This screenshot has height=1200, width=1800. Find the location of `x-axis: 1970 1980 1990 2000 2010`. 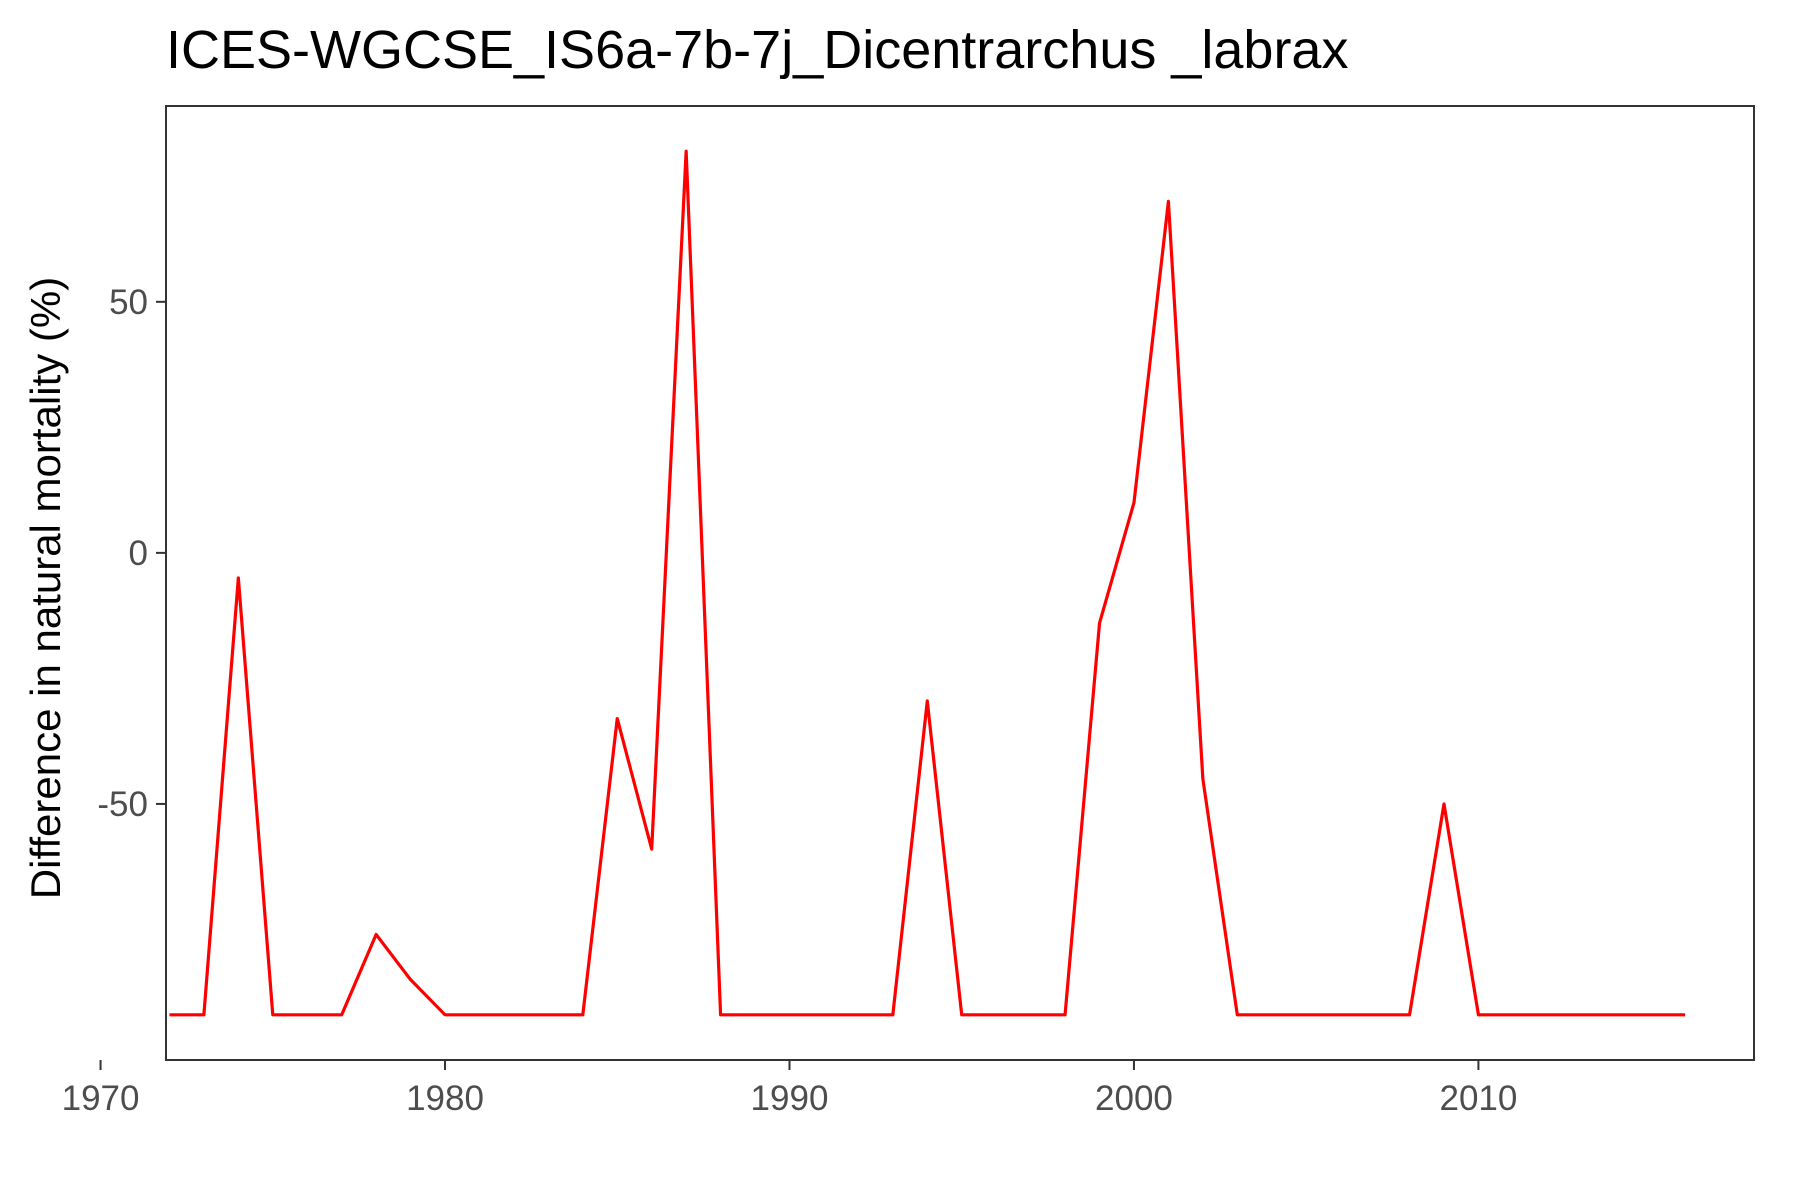

x-axis: 1970 1980 1990 2000 2010 is located at coordinates (789, 1089).